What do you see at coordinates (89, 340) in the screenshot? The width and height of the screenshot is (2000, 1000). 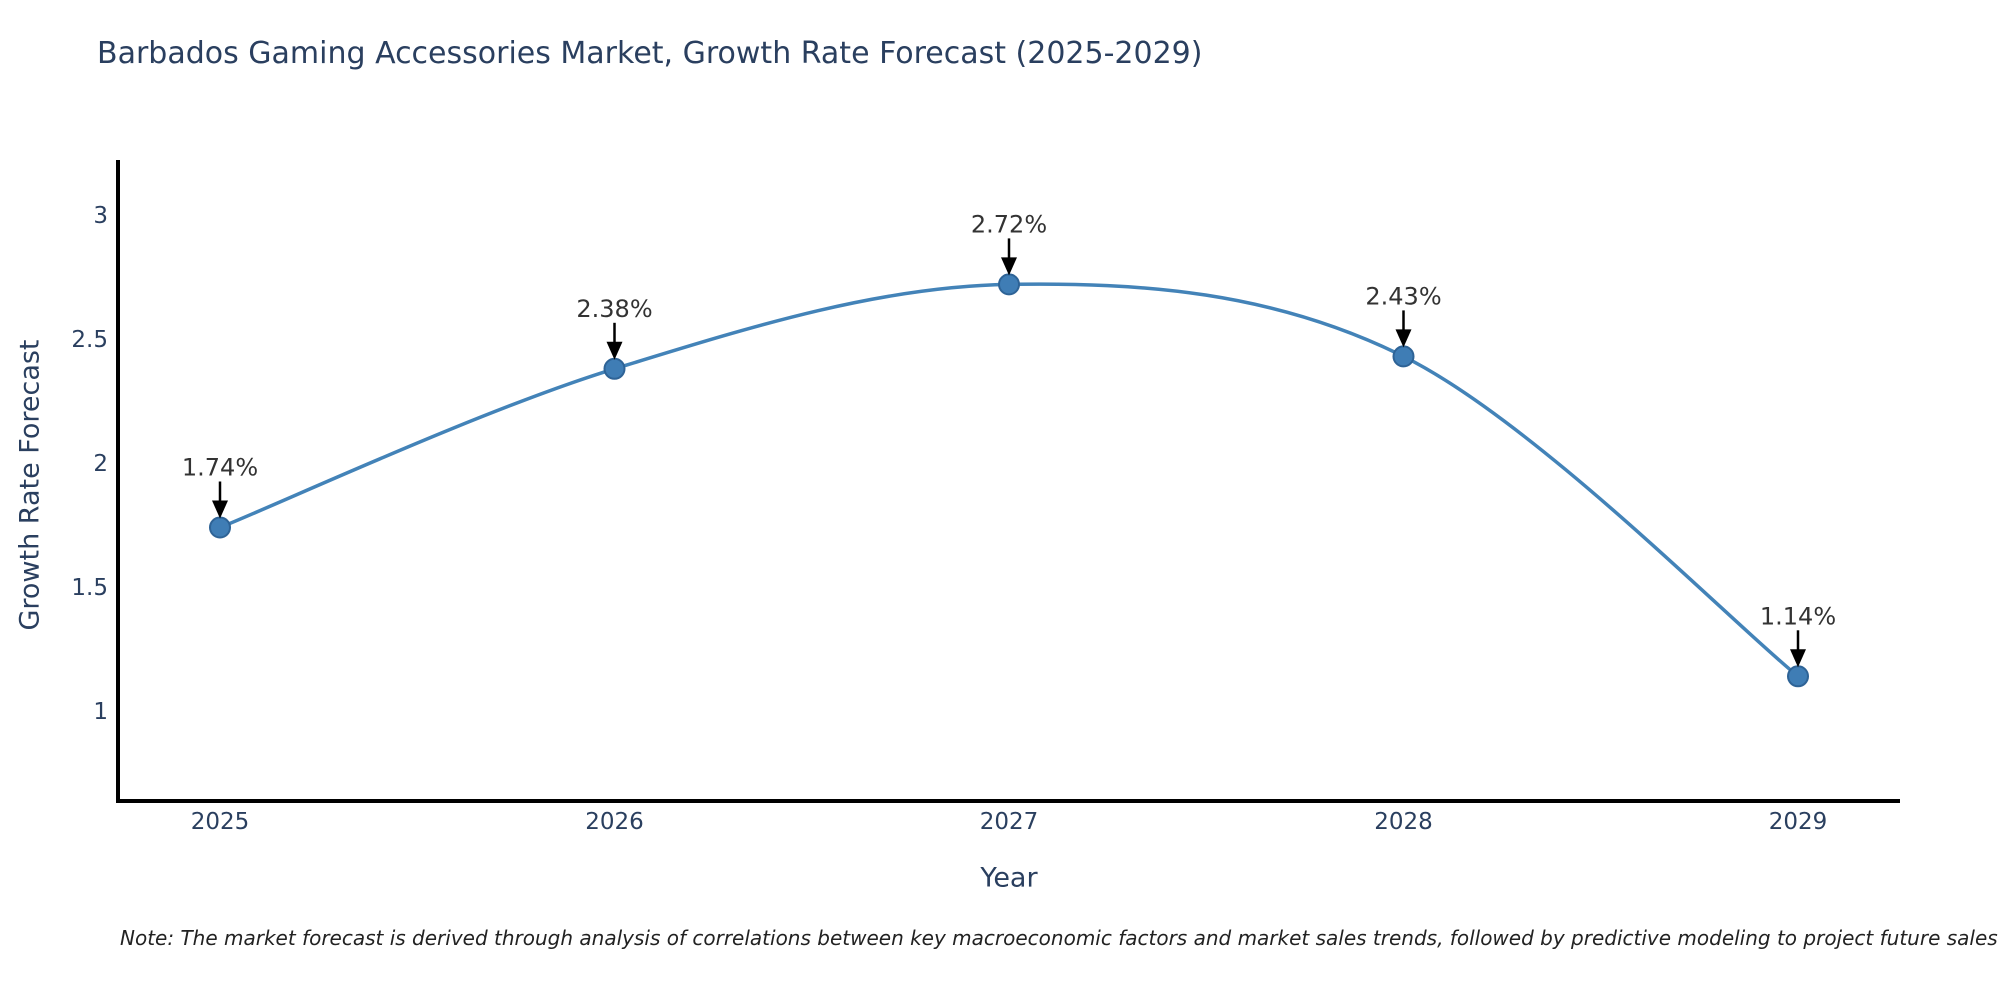 I see `y-axis-tick-label: 2.5` at bounding box center [89, 340].